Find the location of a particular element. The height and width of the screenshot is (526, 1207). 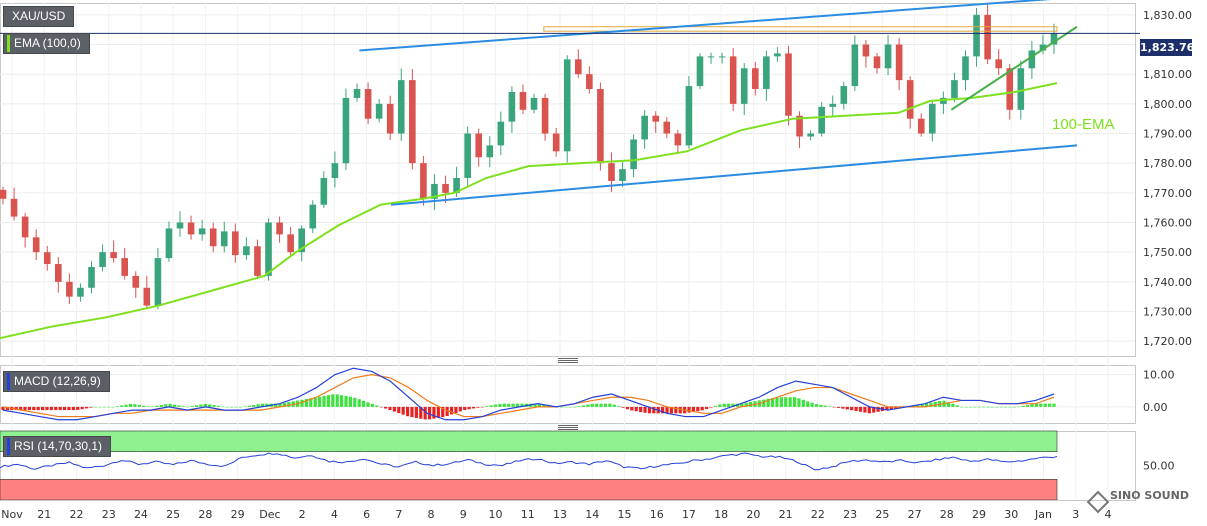

watermark-text: SINO SOUND is located at coordinates (1149, 495).